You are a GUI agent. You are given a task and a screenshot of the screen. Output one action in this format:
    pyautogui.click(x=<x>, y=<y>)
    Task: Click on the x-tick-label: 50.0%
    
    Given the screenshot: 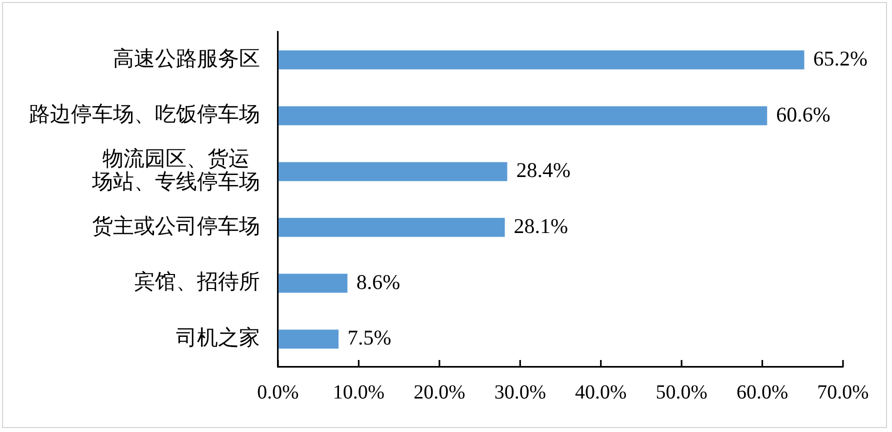 What is the action you would take?
    pyautogui.click(x=682, y=392)
    